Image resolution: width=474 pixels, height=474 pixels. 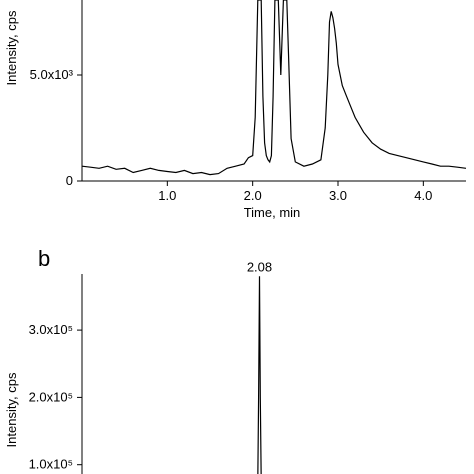 What do you see at coordinates (51, 396) in the screenshot?
I see `panel-b-y-tick-label: 2.0x10⁵` at bounding box center [51, 396].